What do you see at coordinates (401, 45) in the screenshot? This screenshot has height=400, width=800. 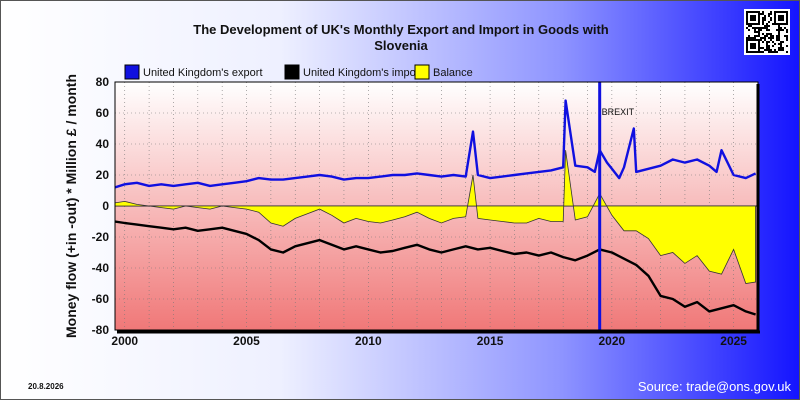 I see `chart-title-line2: Slovenia` at bounding box center [401, 45].